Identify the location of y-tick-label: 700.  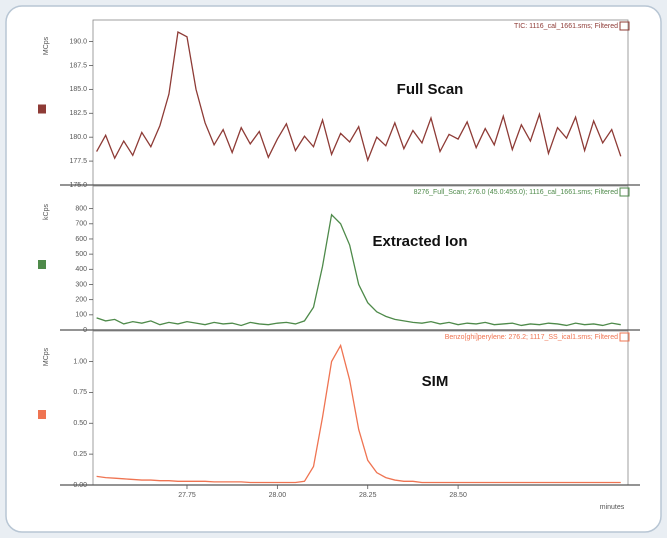
(81, 224).